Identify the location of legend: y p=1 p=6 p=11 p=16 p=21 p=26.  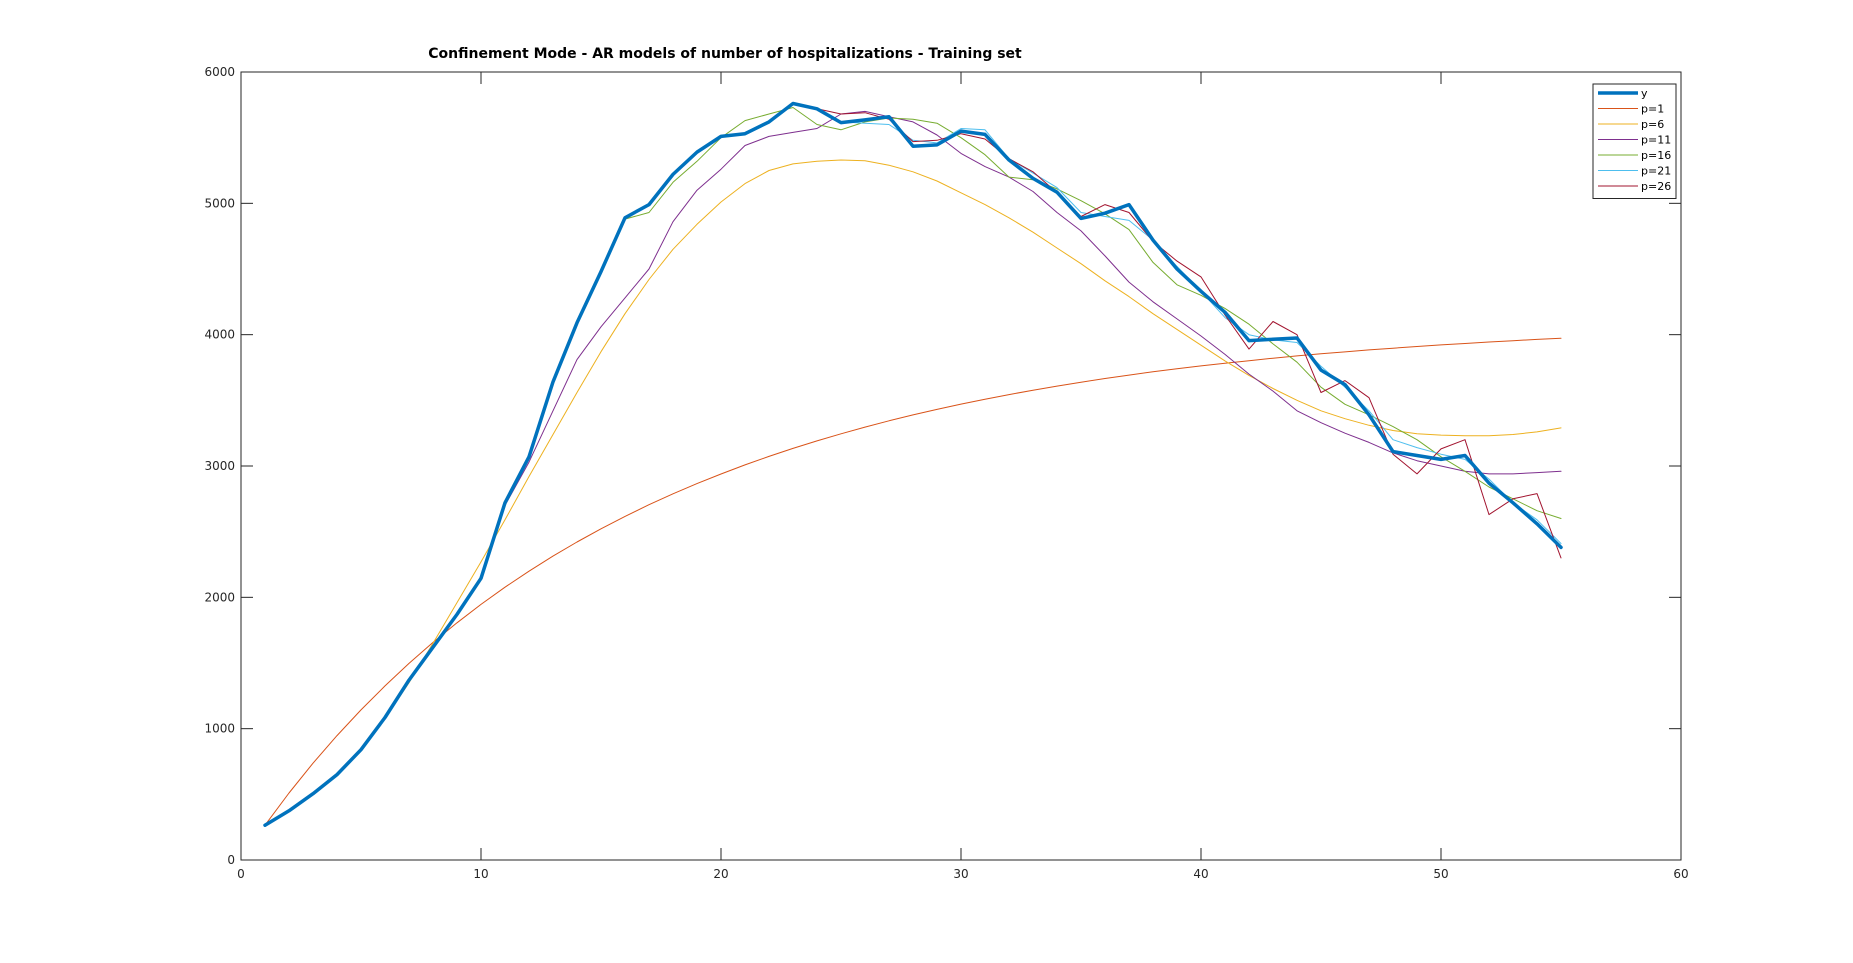
(1634, 141).